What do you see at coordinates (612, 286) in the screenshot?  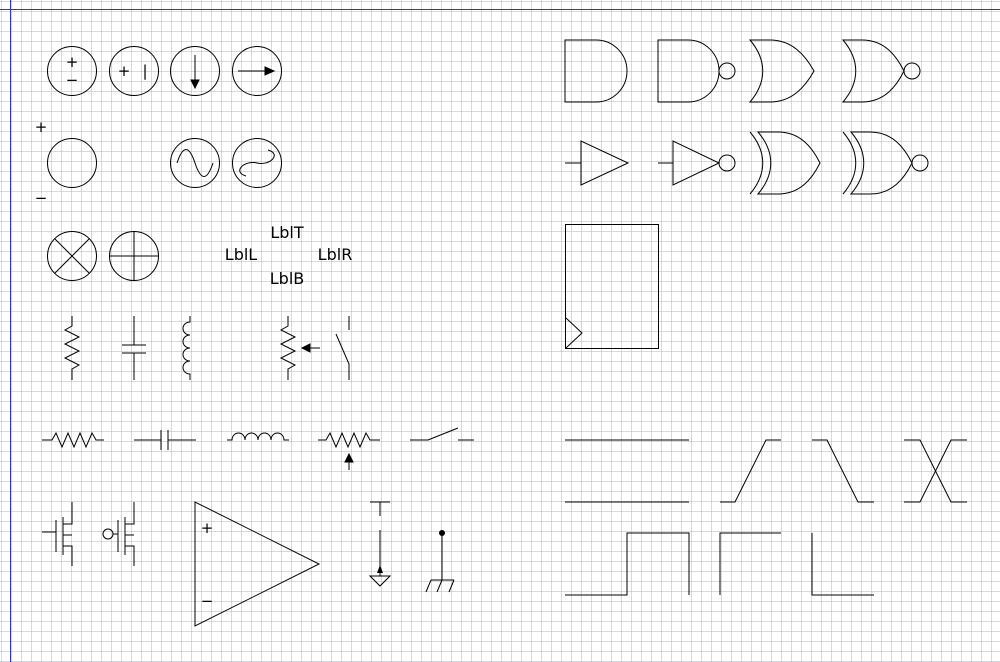 I see `flip-flop-box-icon` at bounding box center [612, 286].